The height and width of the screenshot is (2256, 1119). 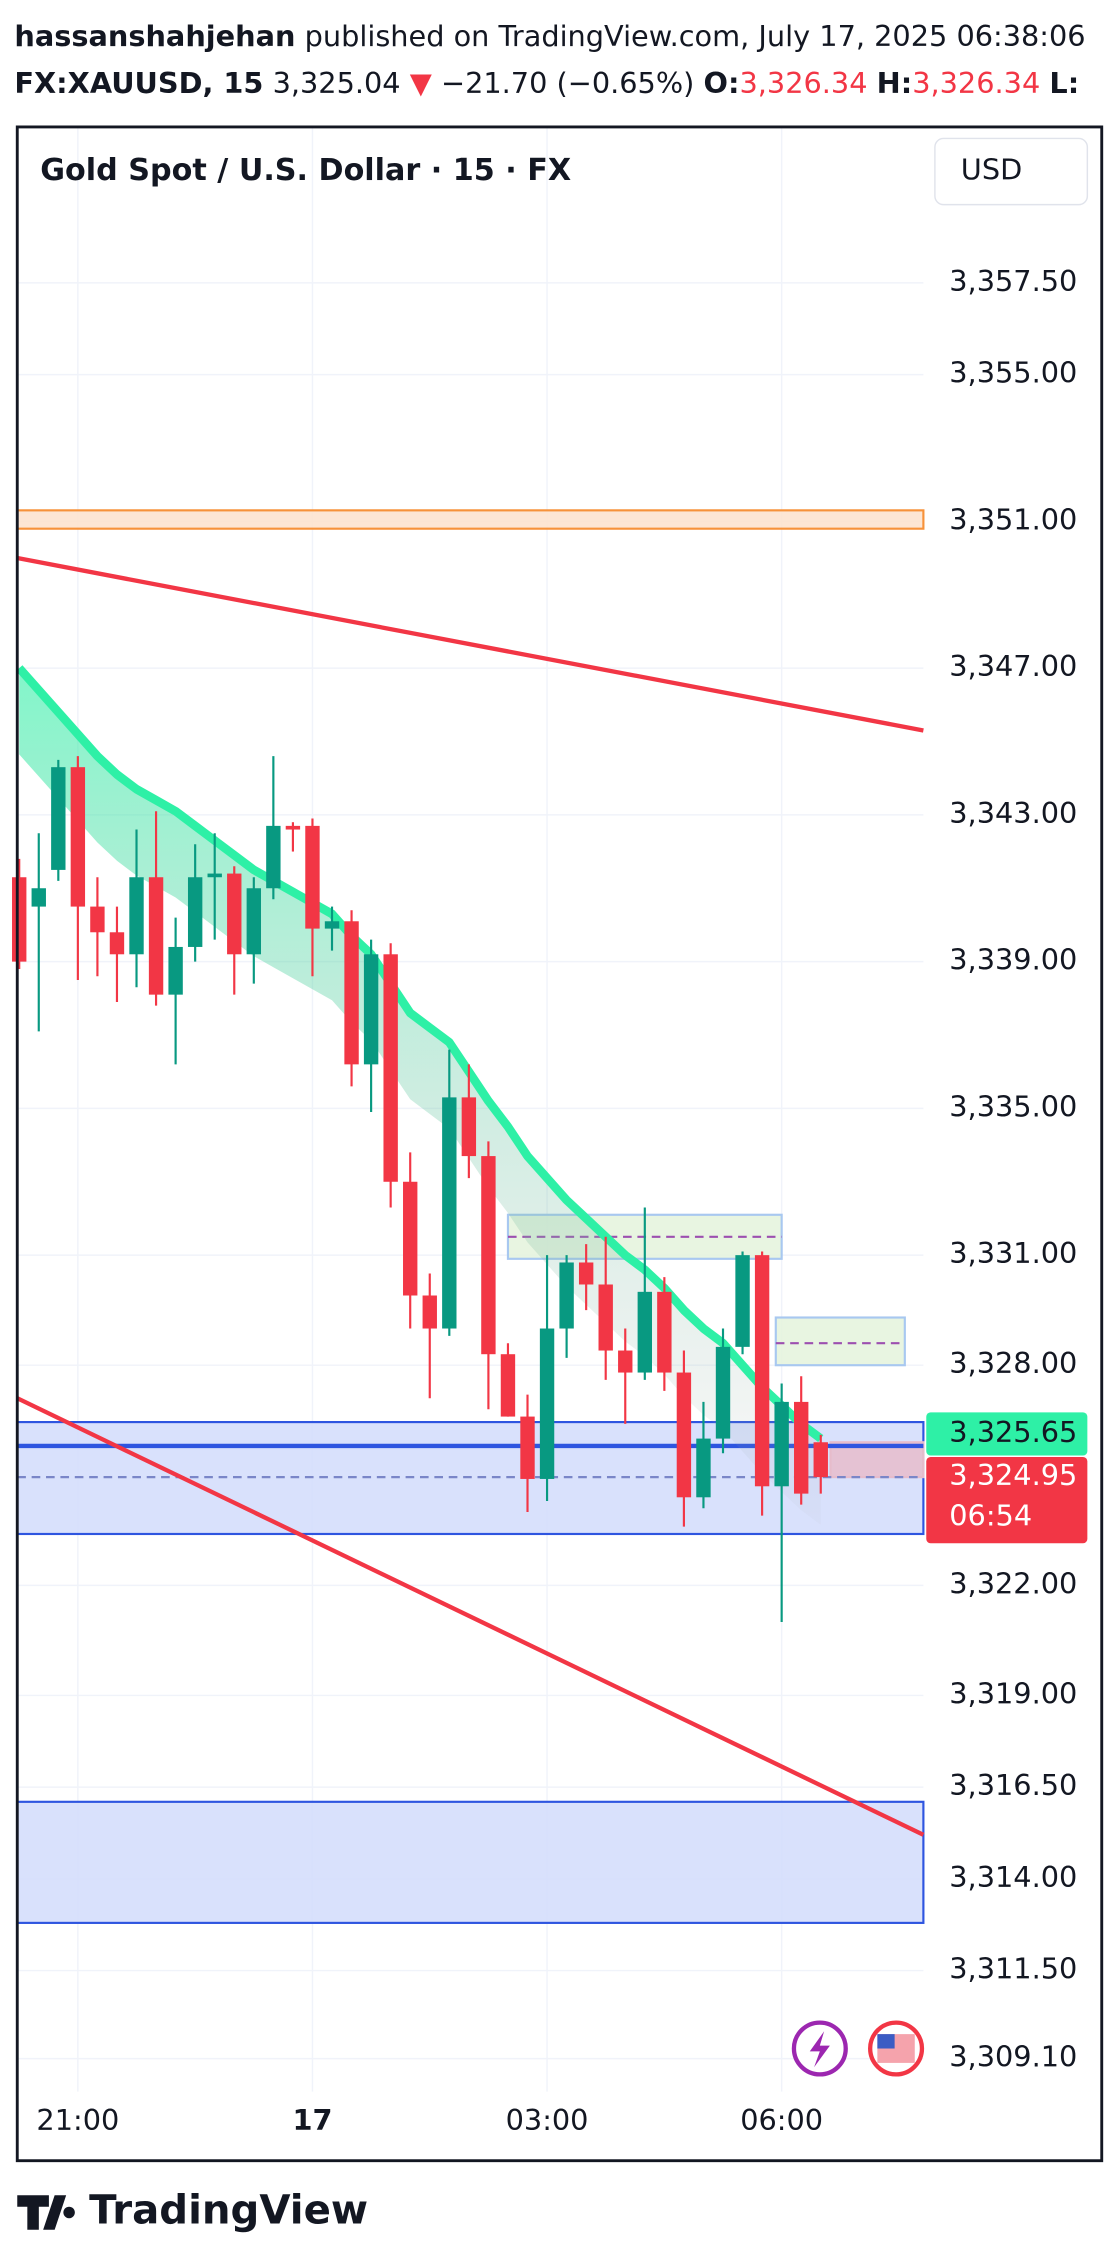 I want to click on h-value: 3,326.34, so click(x=976, y=83).